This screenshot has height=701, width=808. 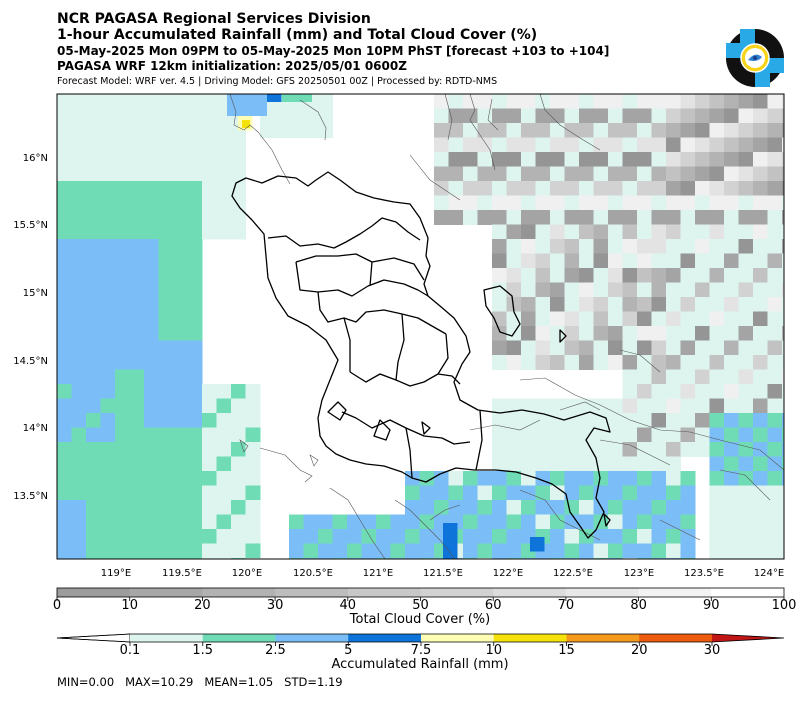 I want to click on cloud-cover-swatch, so click(x=239, y=592).